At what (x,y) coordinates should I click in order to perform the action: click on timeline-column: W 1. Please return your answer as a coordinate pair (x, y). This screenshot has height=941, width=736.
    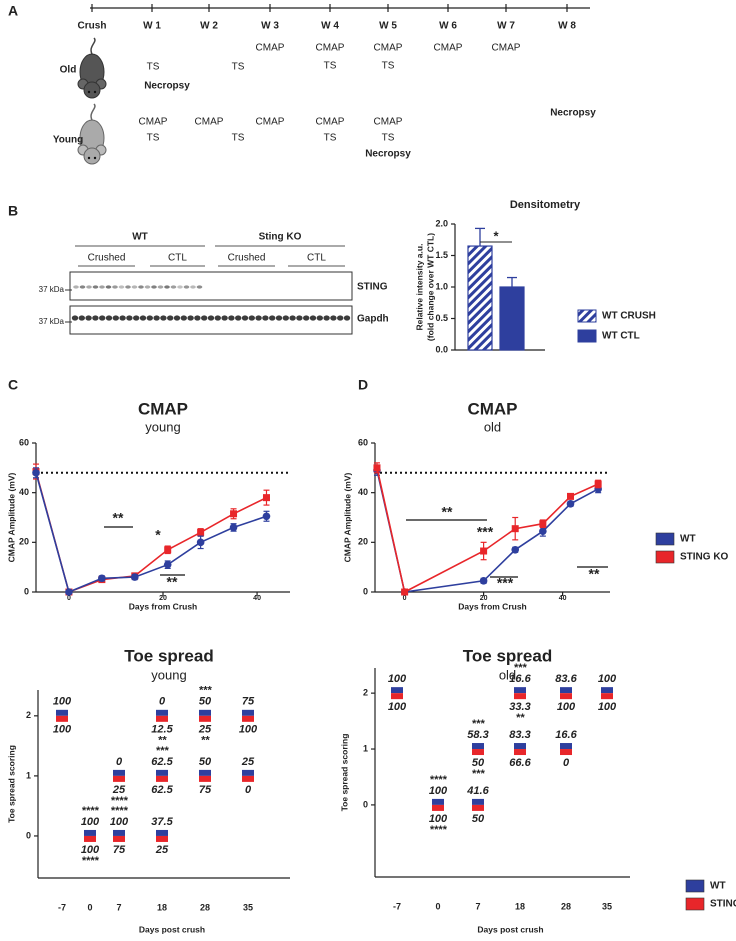
    Looking at the image, I should click on (152, 26).